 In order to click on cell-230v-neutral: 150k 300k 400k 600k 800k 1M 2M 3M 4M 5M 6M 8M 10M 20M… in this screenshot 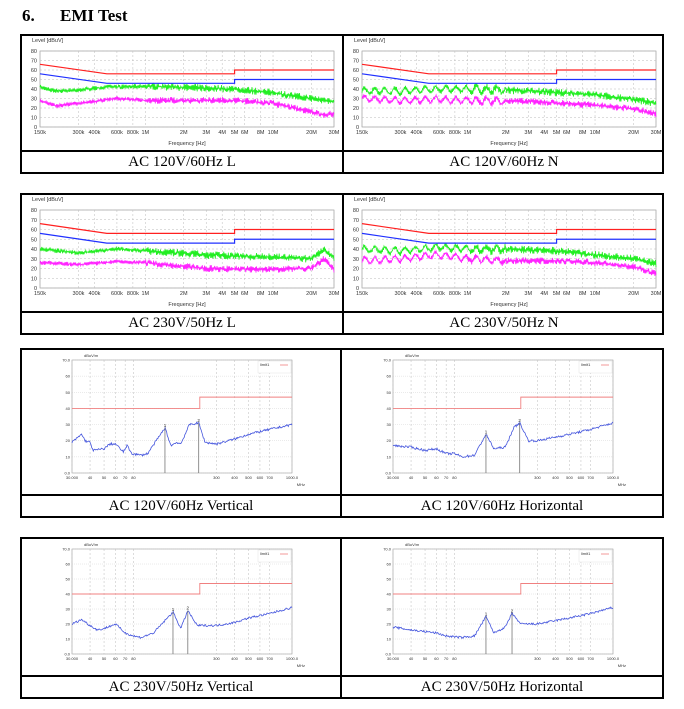, I will do `click(504, 264)`.